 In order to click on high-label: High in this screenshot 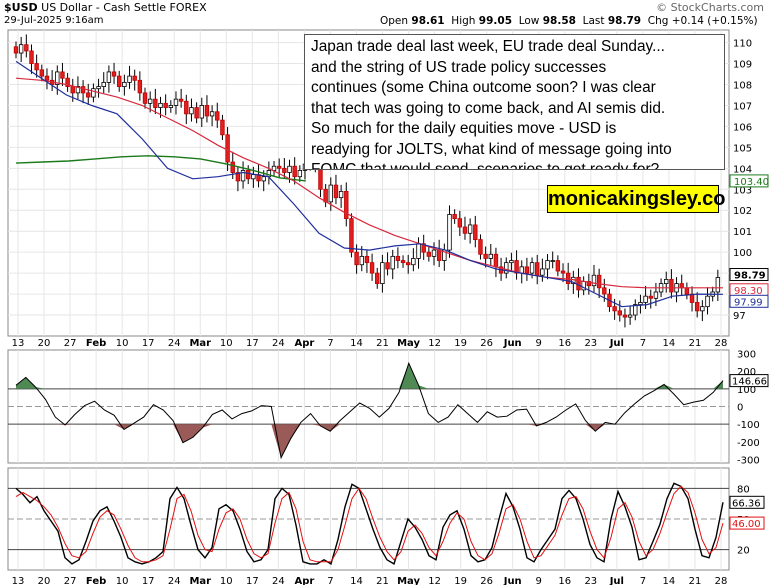, I will do `click(463, 21)`.